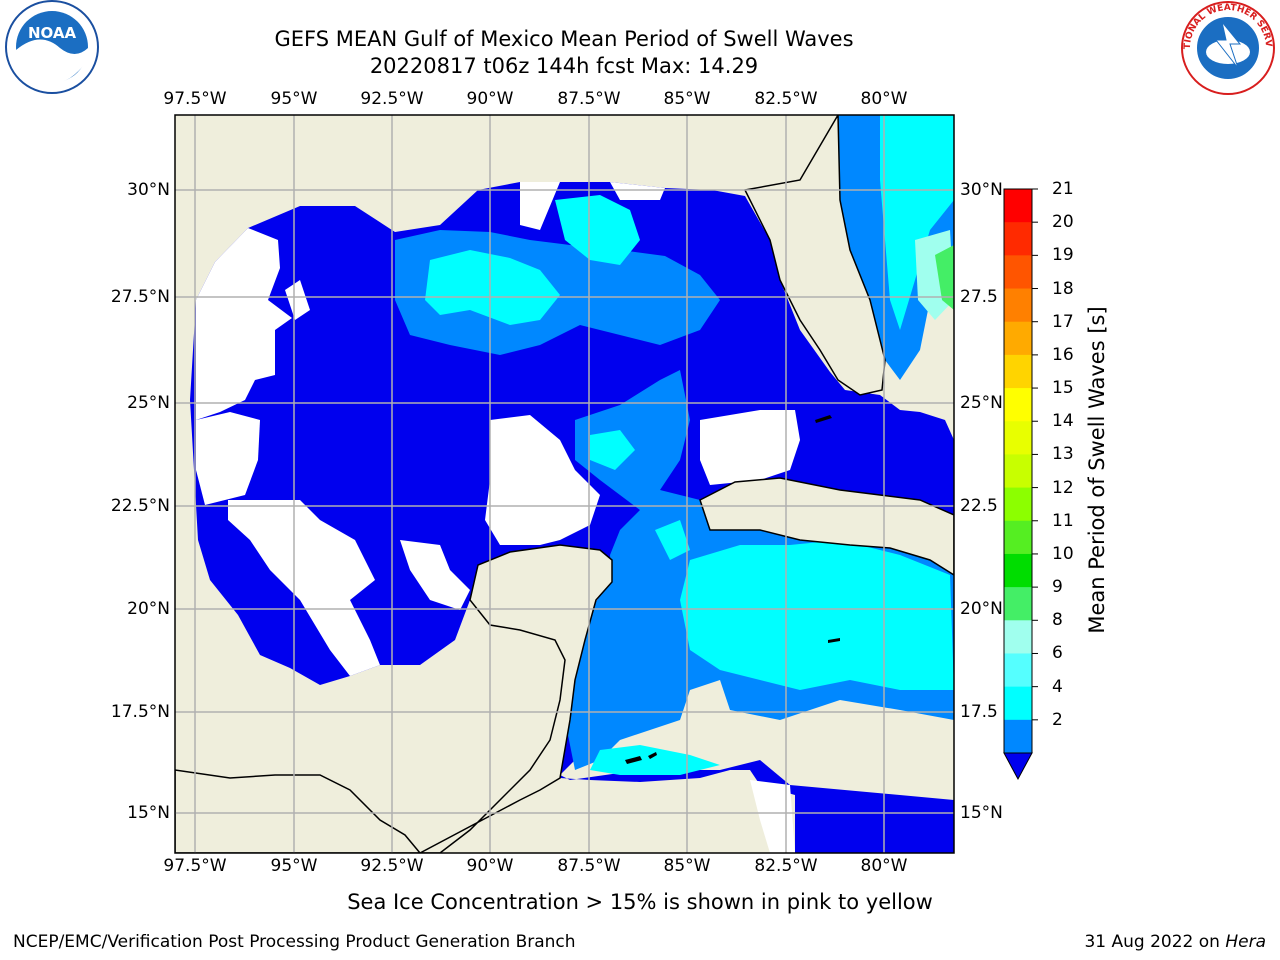  I want to click on lat-tick-label-left: 17.5°N, so click(140, 712).